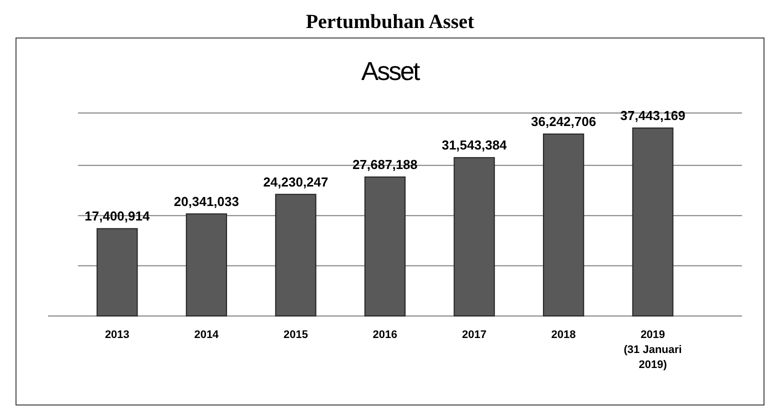 The width and height of the screenshot is (780, 419). I want to click on x-tick-label: 2015, so click(295, 335).